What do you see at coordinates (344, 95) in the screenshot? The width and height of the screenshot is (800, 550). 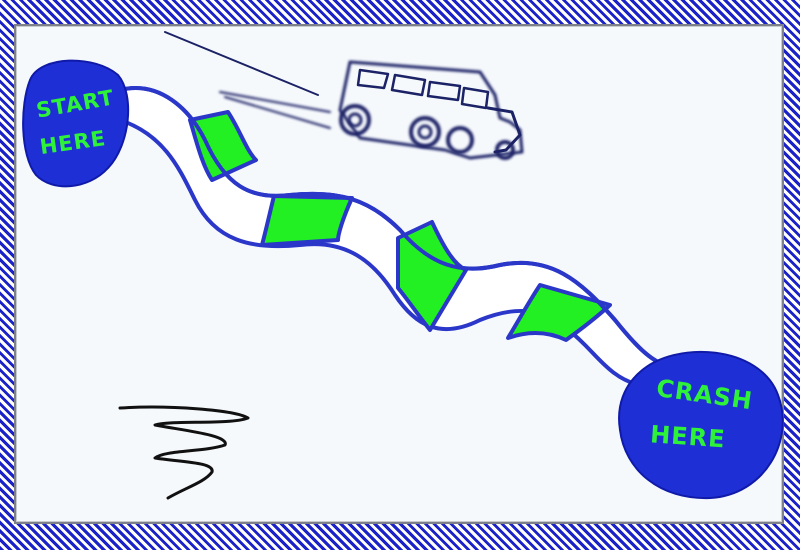 I see `truck-icon` at bounding box center [344, 95].